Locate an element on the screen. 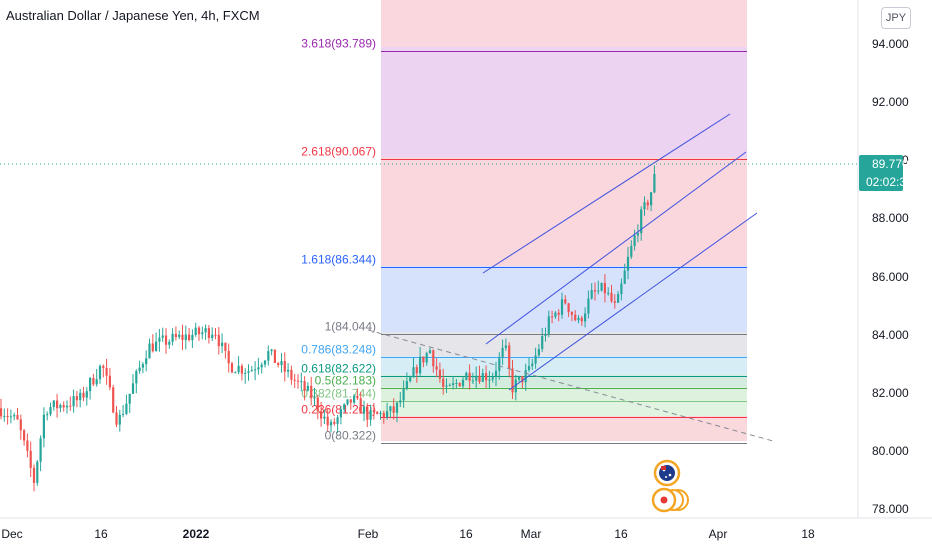  channel-upper-line is located at coordinates (606, 193).